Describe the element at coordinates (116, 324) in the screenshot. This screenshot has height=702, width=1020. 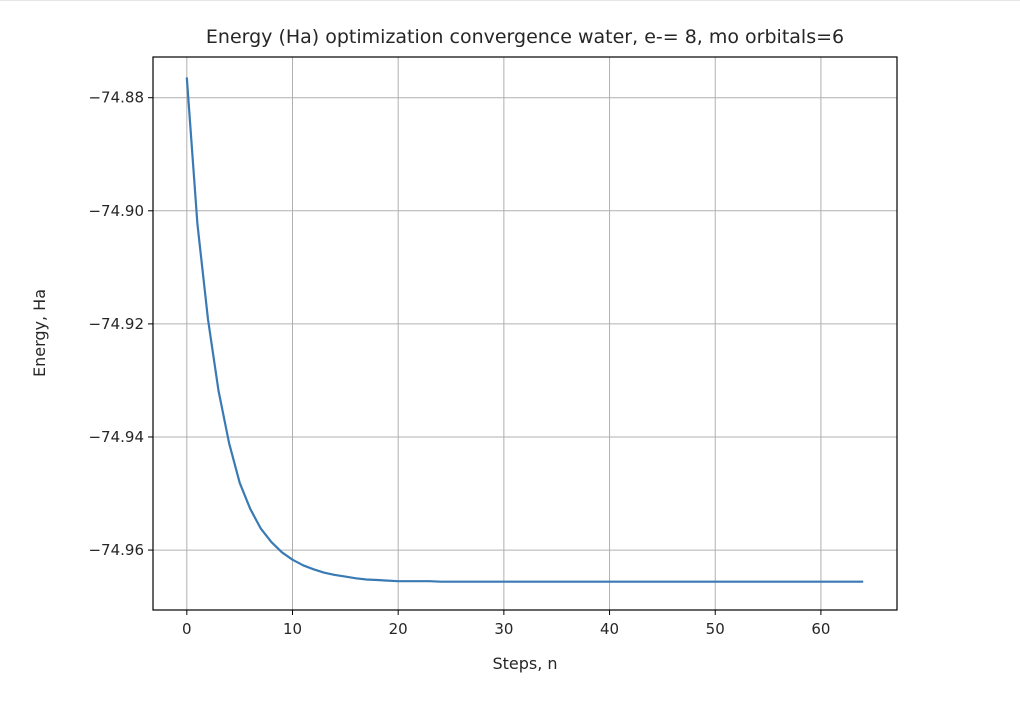
I see `y-tick-label: −74.92` at that location.